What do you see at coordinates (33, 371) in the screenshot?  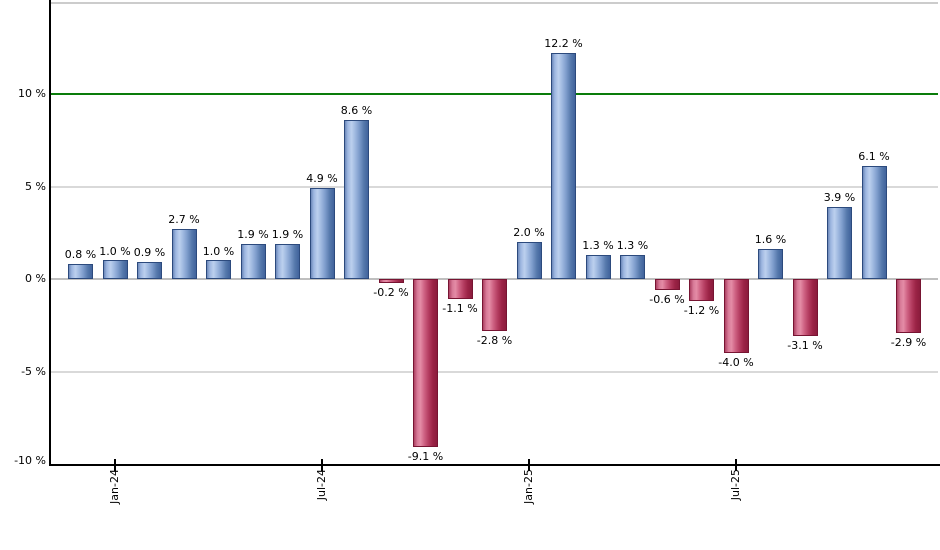 I see `y-axis-tick-label: -5 %` at bounding box center [33, 371].